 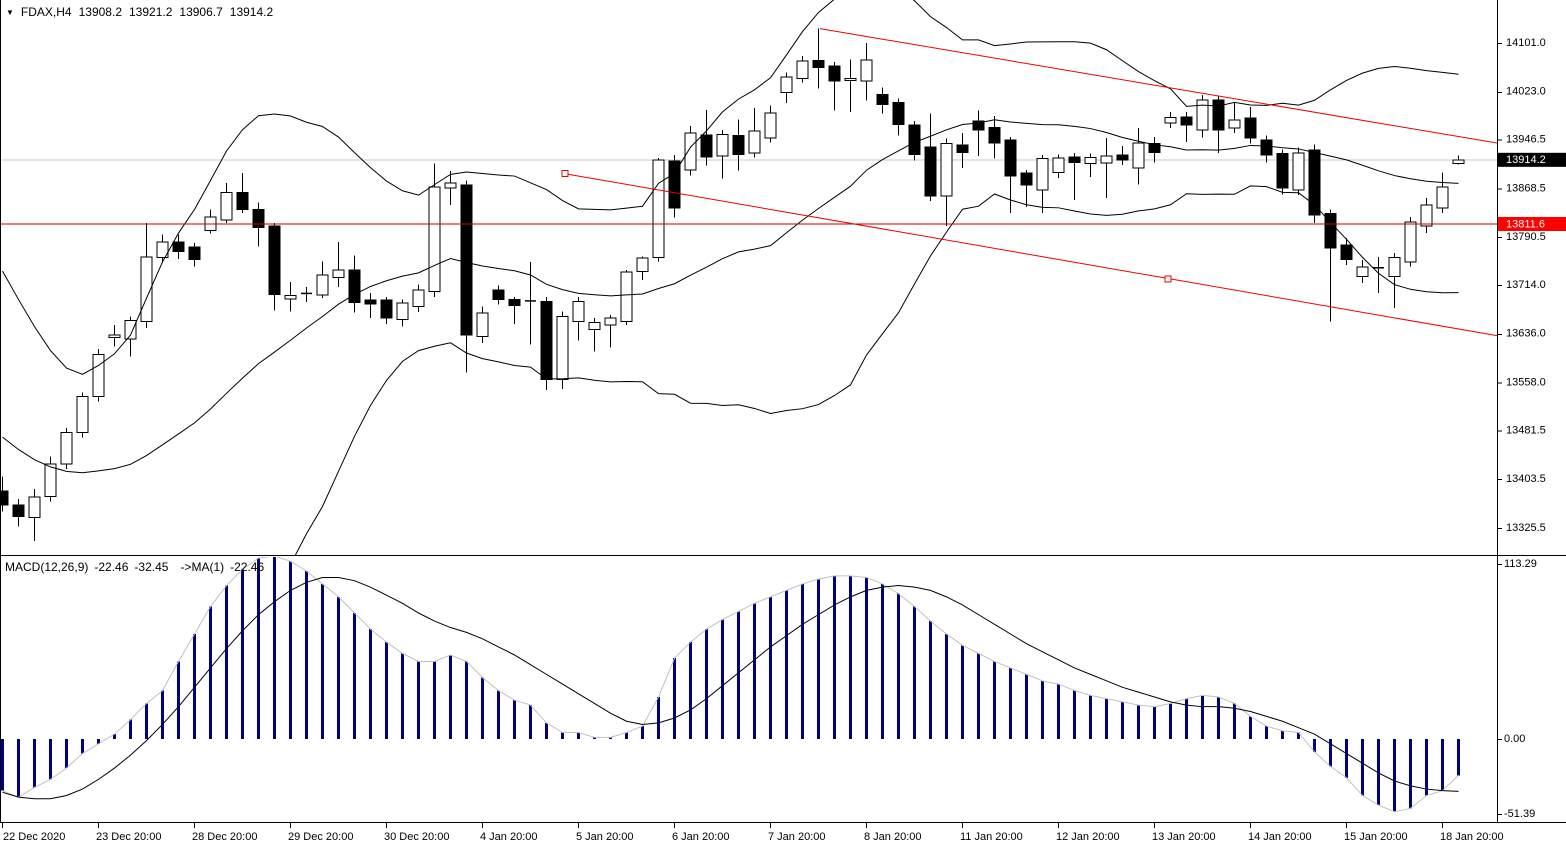 What do you see at coordinates (1526, 188) in the screenshot?
I see `price-axis-label: 13868.5` at bounding box center [1526, 188].